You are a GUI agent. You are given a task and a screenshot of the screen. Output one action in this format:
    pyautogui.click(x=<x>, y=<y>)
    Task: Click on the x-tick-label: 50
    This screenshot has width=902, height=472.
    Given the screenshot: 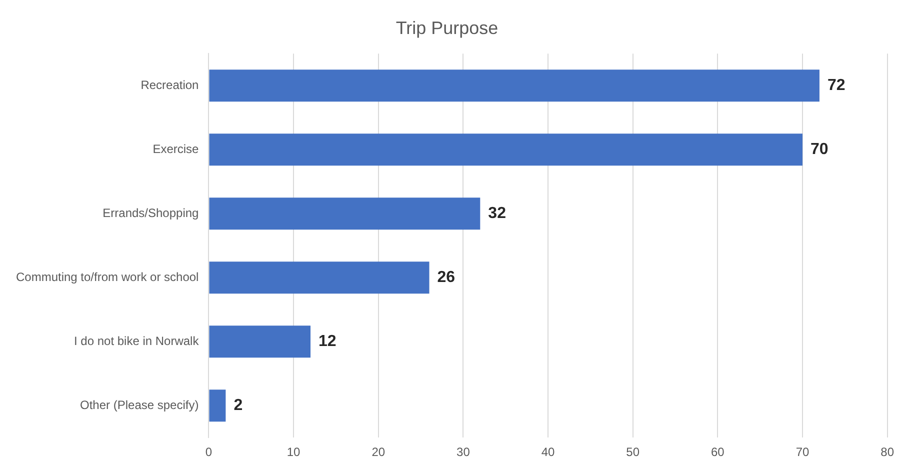 What is the action you would take?
    pyautogui.click(x=633, y=452)
    